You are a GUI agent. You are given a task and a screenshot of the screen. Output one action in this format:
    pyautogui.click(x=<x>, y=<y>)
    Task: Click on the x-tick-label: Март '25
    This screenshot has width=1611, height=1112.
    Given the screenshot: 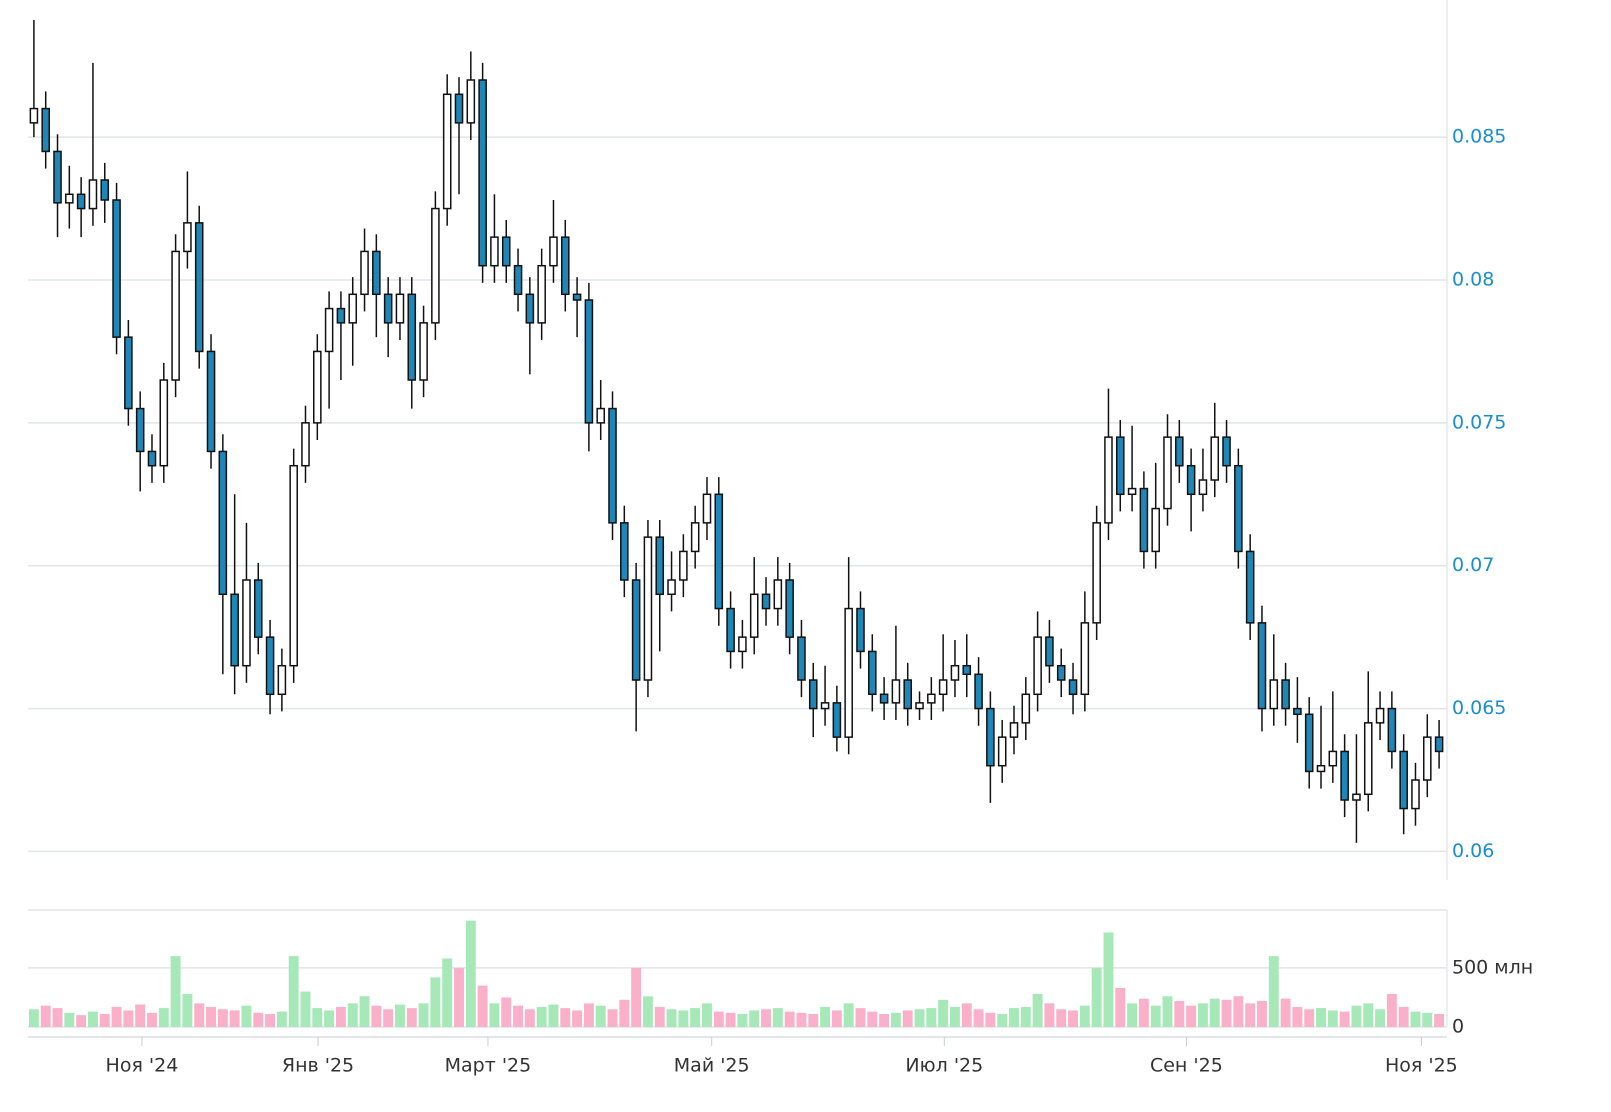 What is the action you would take?
    pyautogui.click(x=488, y=1066)
    